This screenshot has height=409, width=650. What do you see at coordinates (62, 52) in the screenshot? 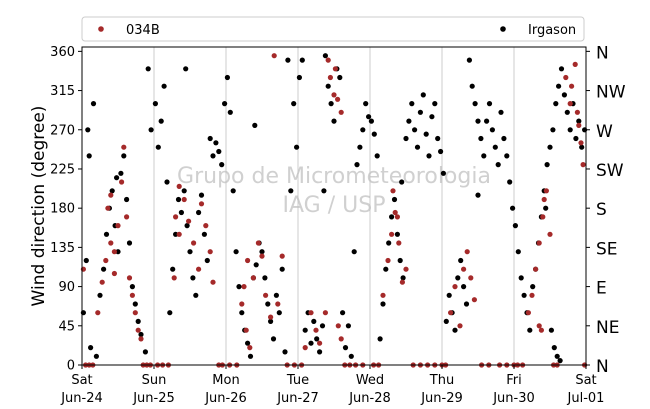
I see `y-tick-label: 360` at bounding box center [62, 52].